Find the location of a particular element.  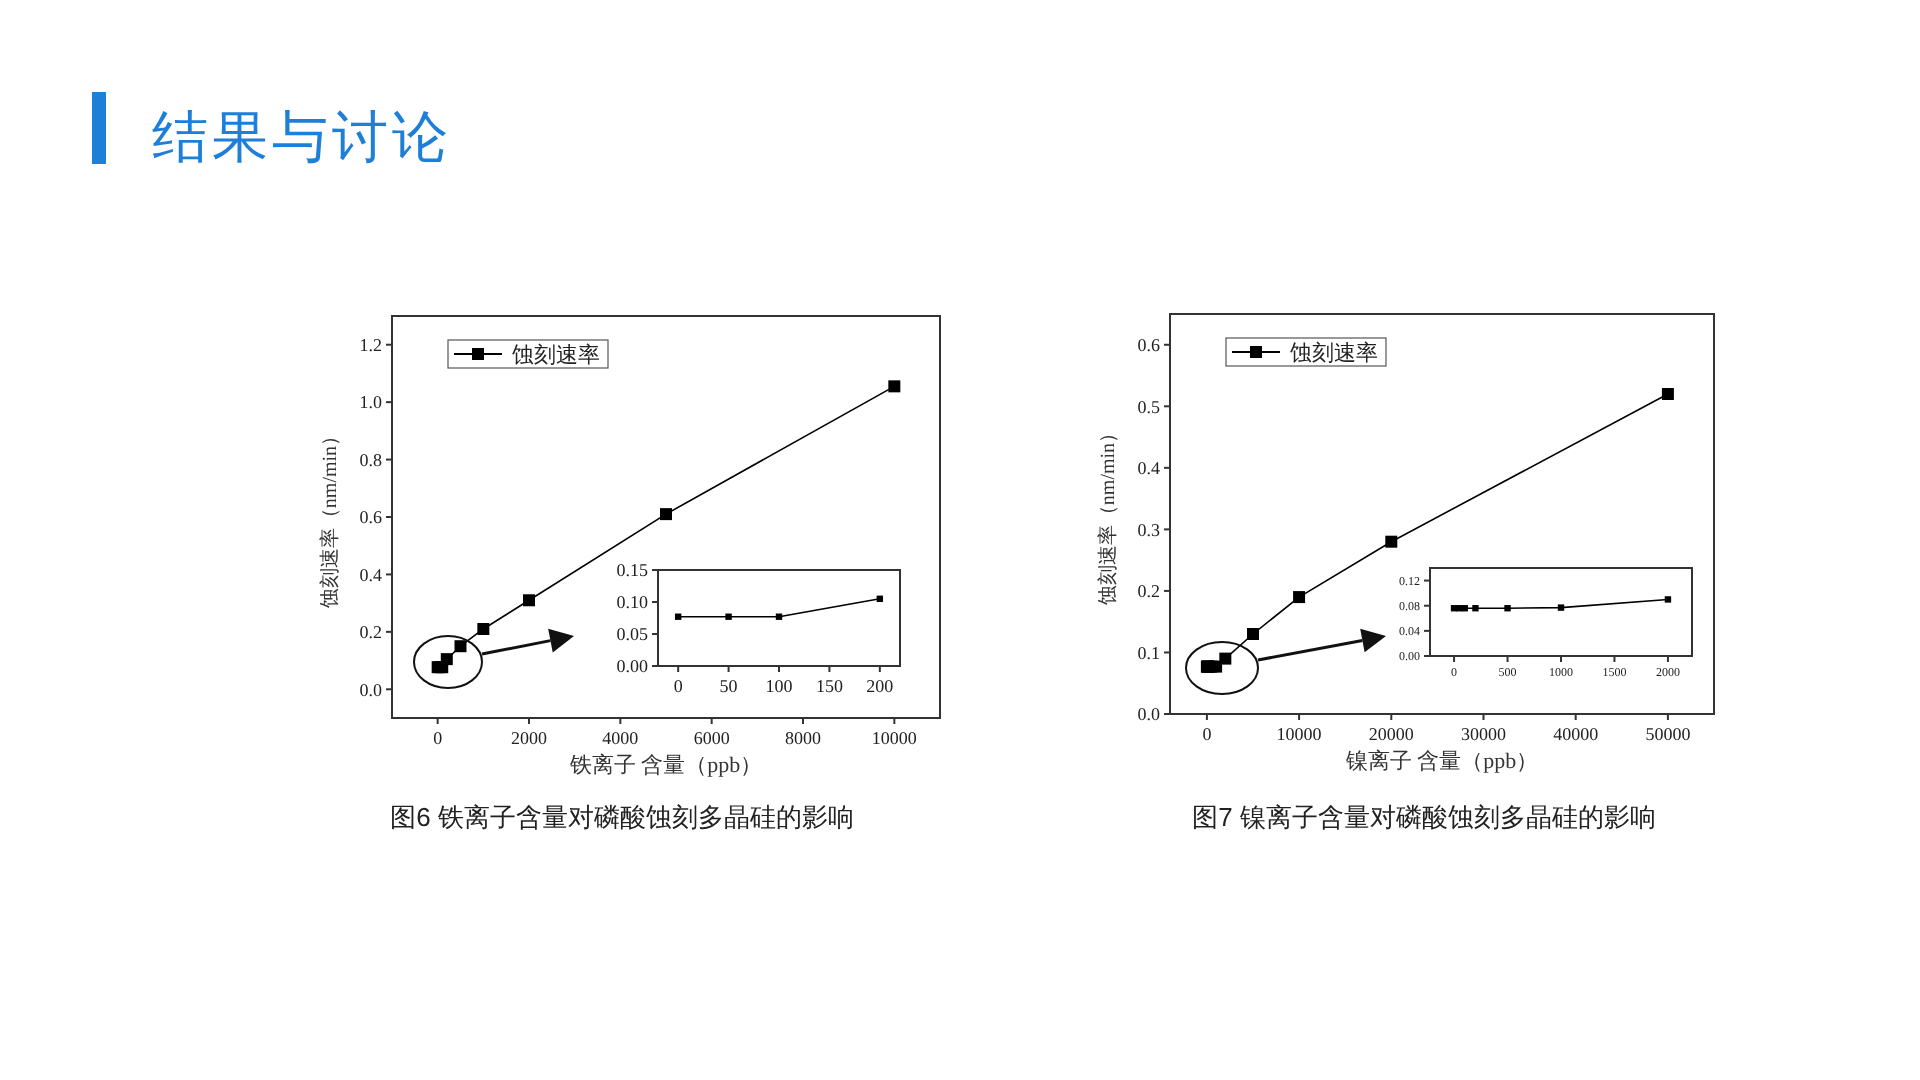

x-tick-label: 4000 is located at coordinates (621, 738).